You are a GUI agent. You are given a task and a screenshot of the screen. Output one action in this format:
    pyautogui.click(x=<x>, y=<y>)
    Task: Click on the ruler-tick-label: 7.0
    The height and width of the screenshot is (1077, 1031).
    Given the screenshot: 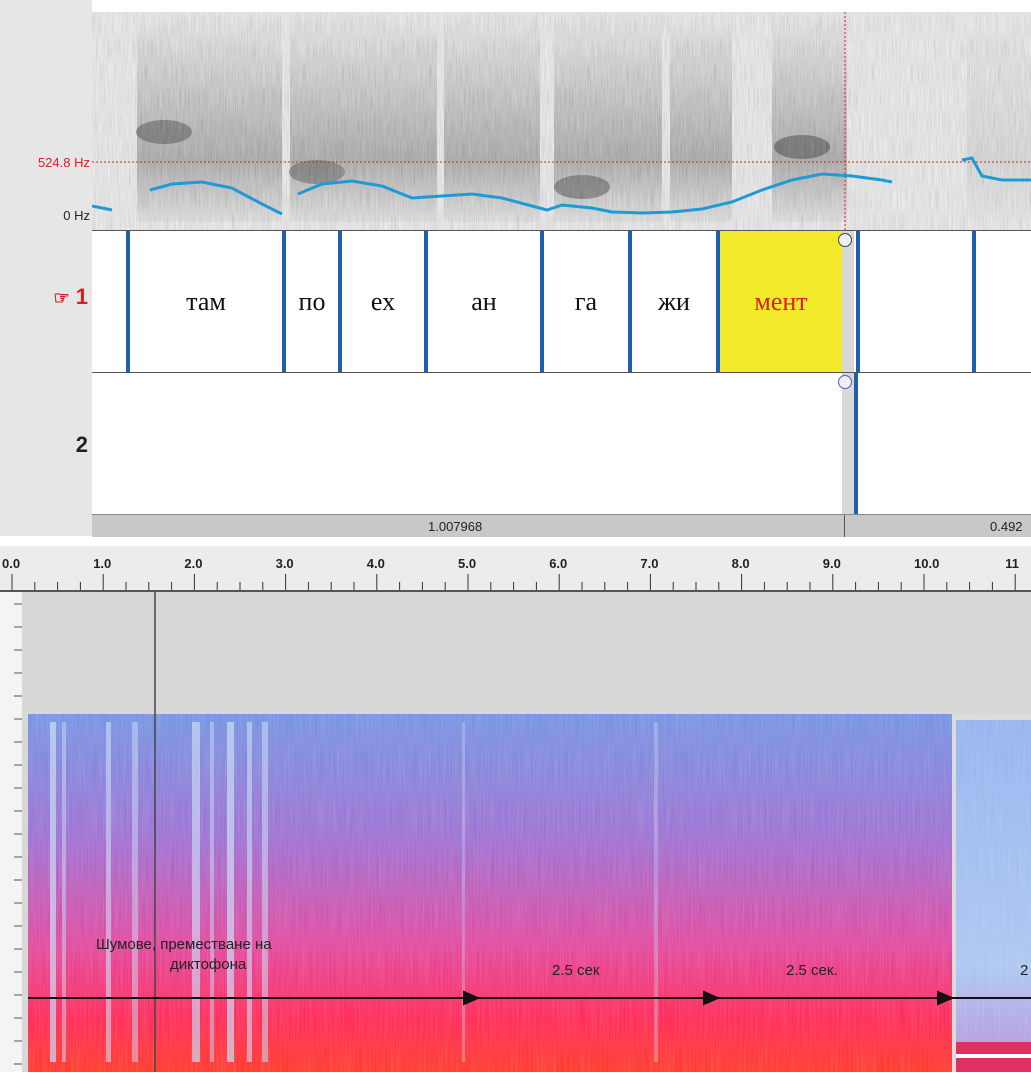 What is the action you would take?
    pyautogui.click(x=649, y=563)
    